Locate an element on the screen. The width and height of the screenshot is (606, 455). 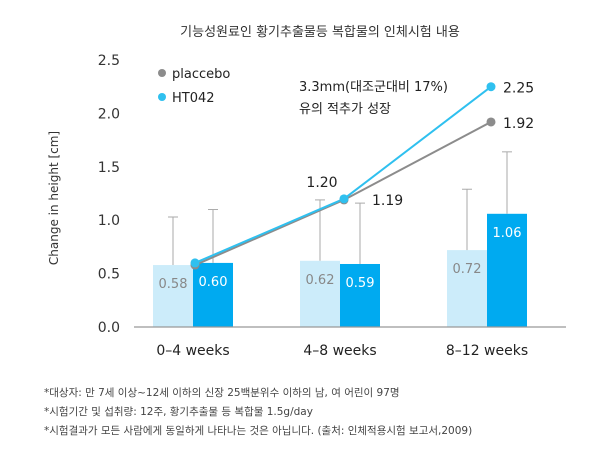
annotation-line-2: 유의 적추가 성장 is located at coordinates (345, 109).